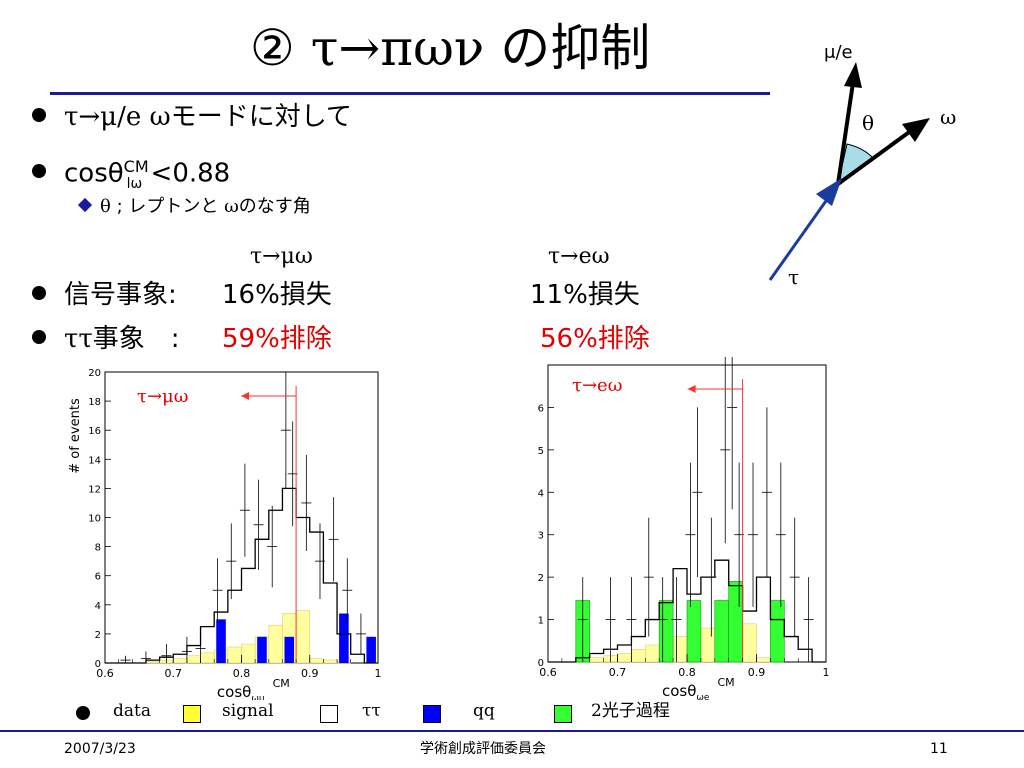 Image resolution: width=1024 pixels, height=768 pixels. Describe the element at coordinates (595, 339) in the screenshot. I see `tautau-e-value: 56%排除` at that location.